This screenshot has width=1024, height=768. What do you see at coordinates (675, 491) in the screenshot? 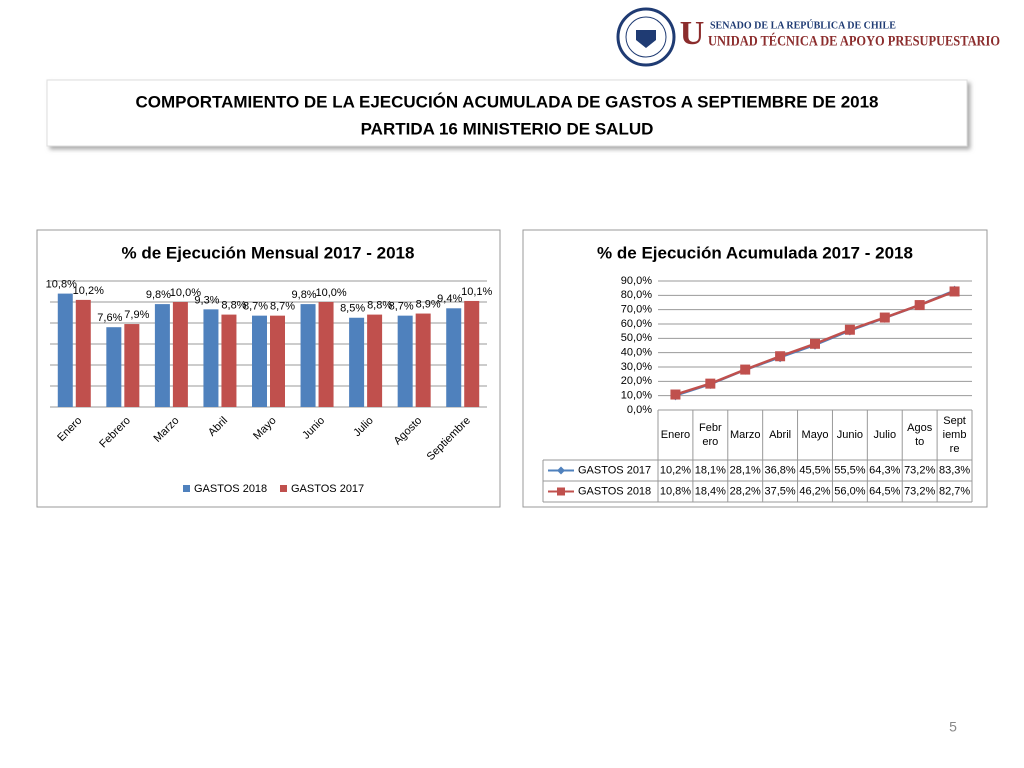
I see `table-value: 10,8%` at bounding box center [675, 491].